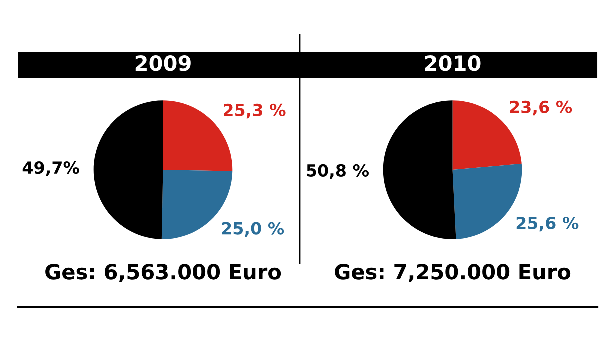 The width and height of the screenshot is (616, 347). I want to click on chart-title: 2010, so click(453, 64).